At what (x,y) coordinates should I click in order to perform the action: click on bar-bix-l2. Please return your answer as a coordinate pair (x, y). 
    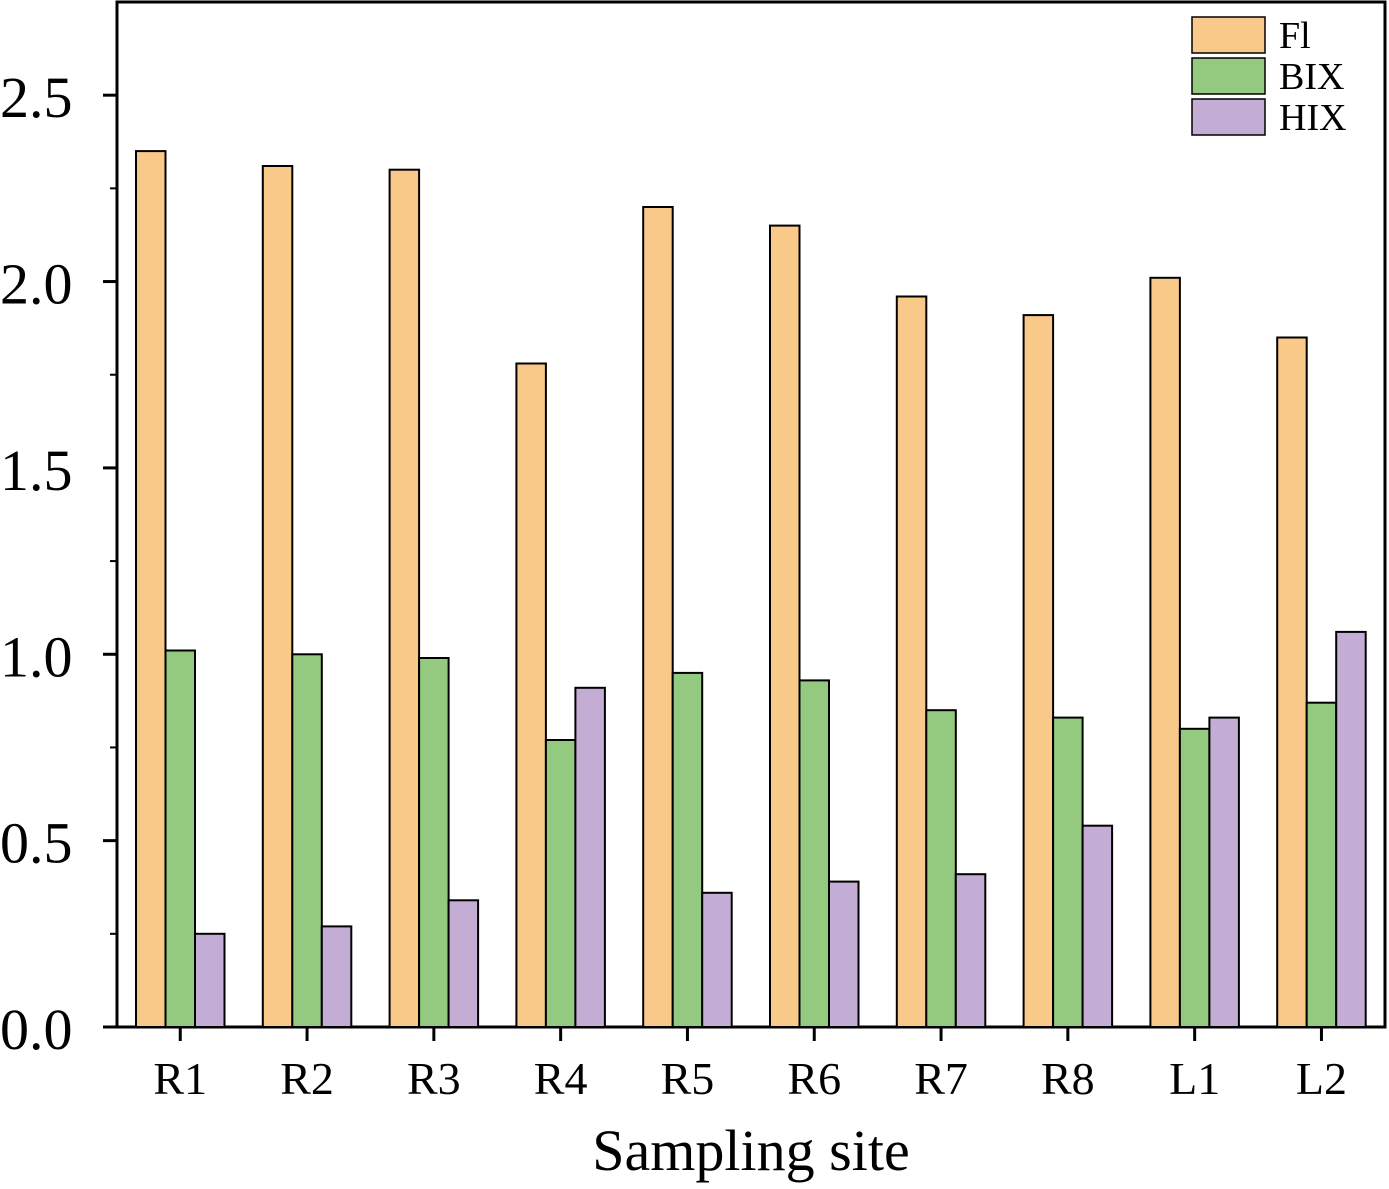
    Looking at the image, I should click on (1321, 864).